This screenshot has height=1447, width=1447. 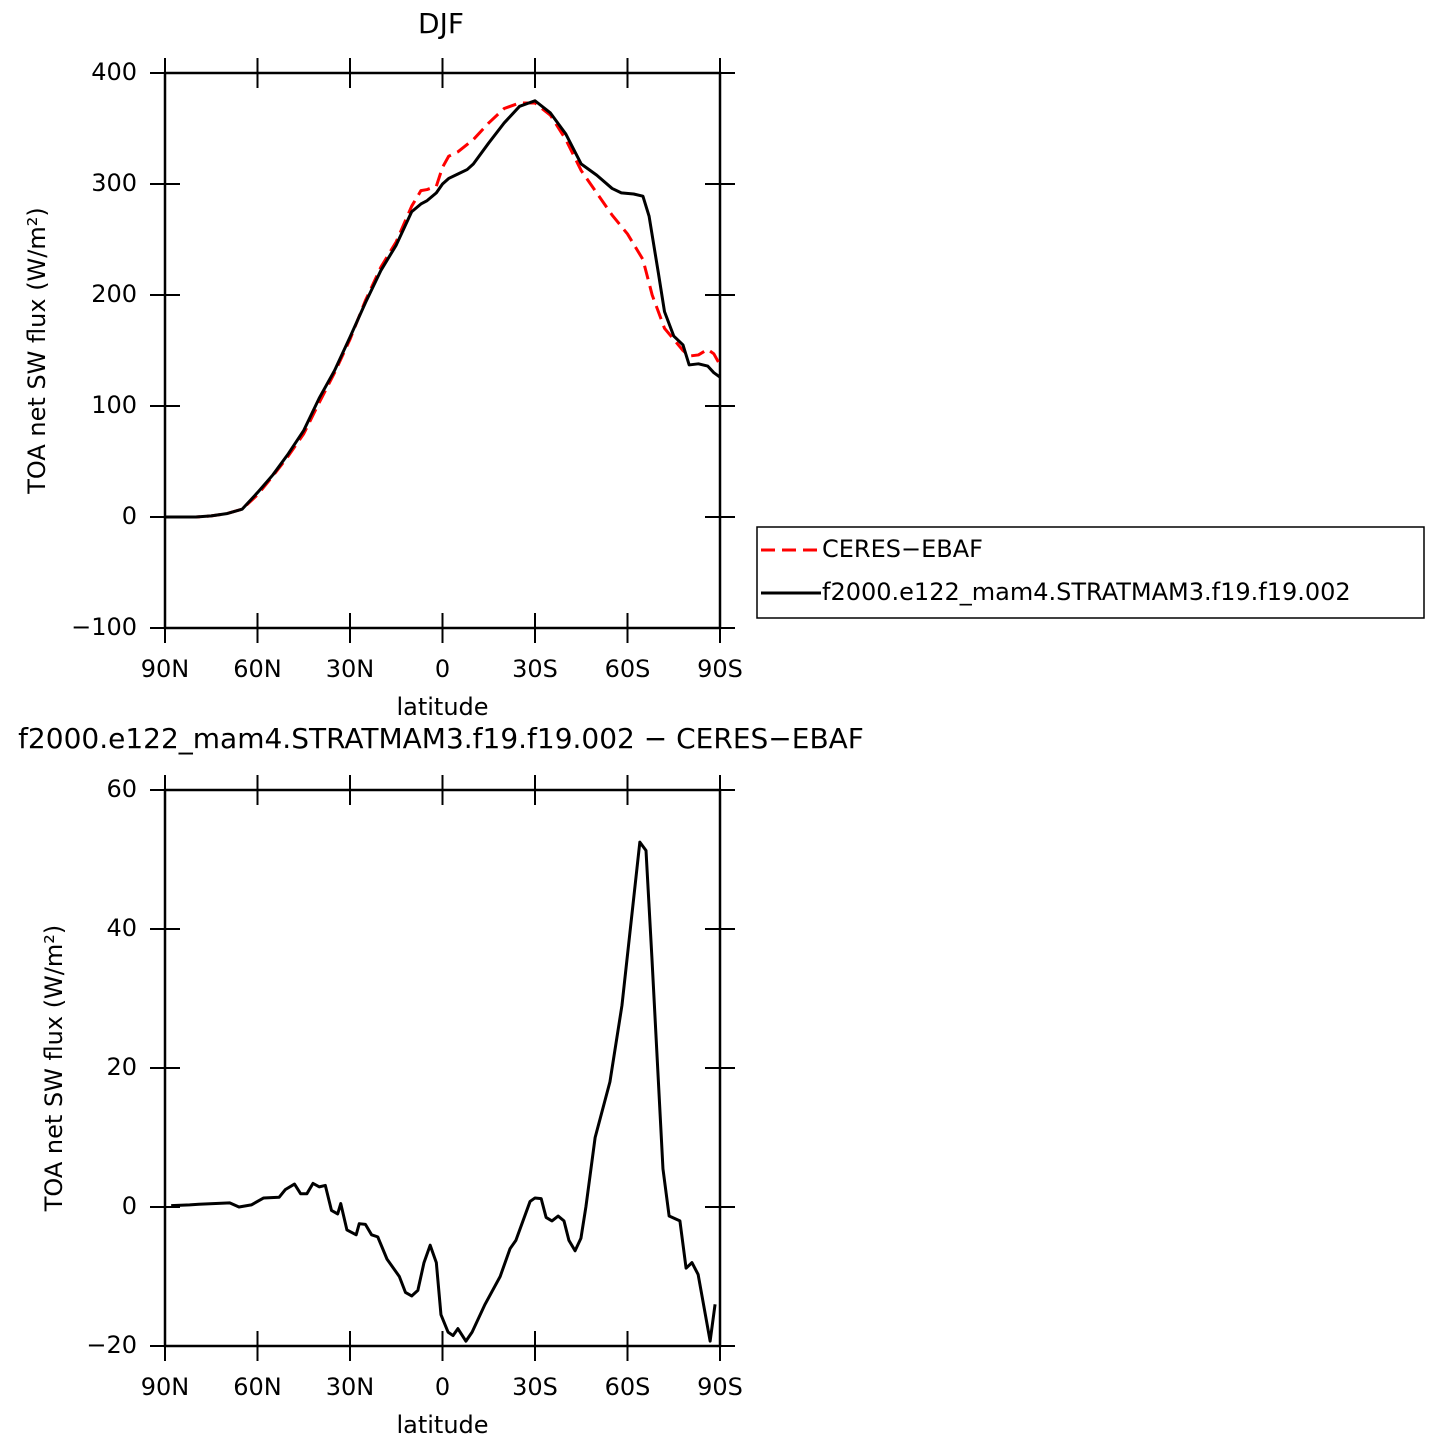 I want to click on legend-label: CERES−EBAF, so click(x=902, y=549).